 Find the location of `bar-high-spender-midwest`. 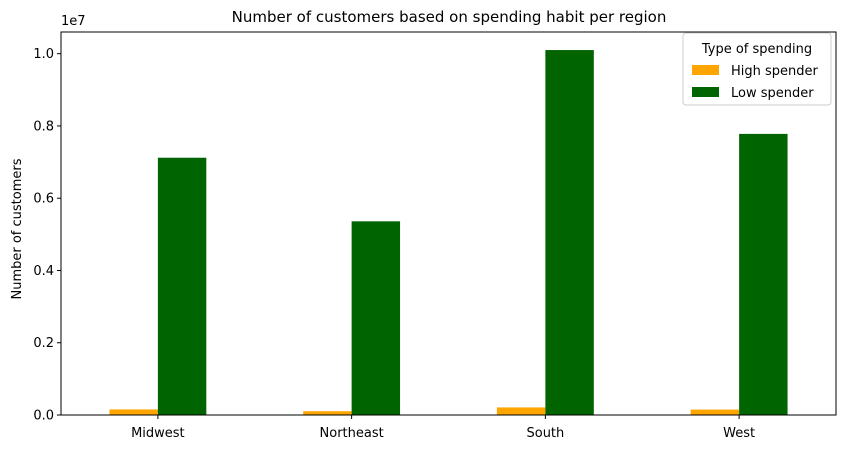

bar-high-spender-midwest is located at coordinates (133, 412).